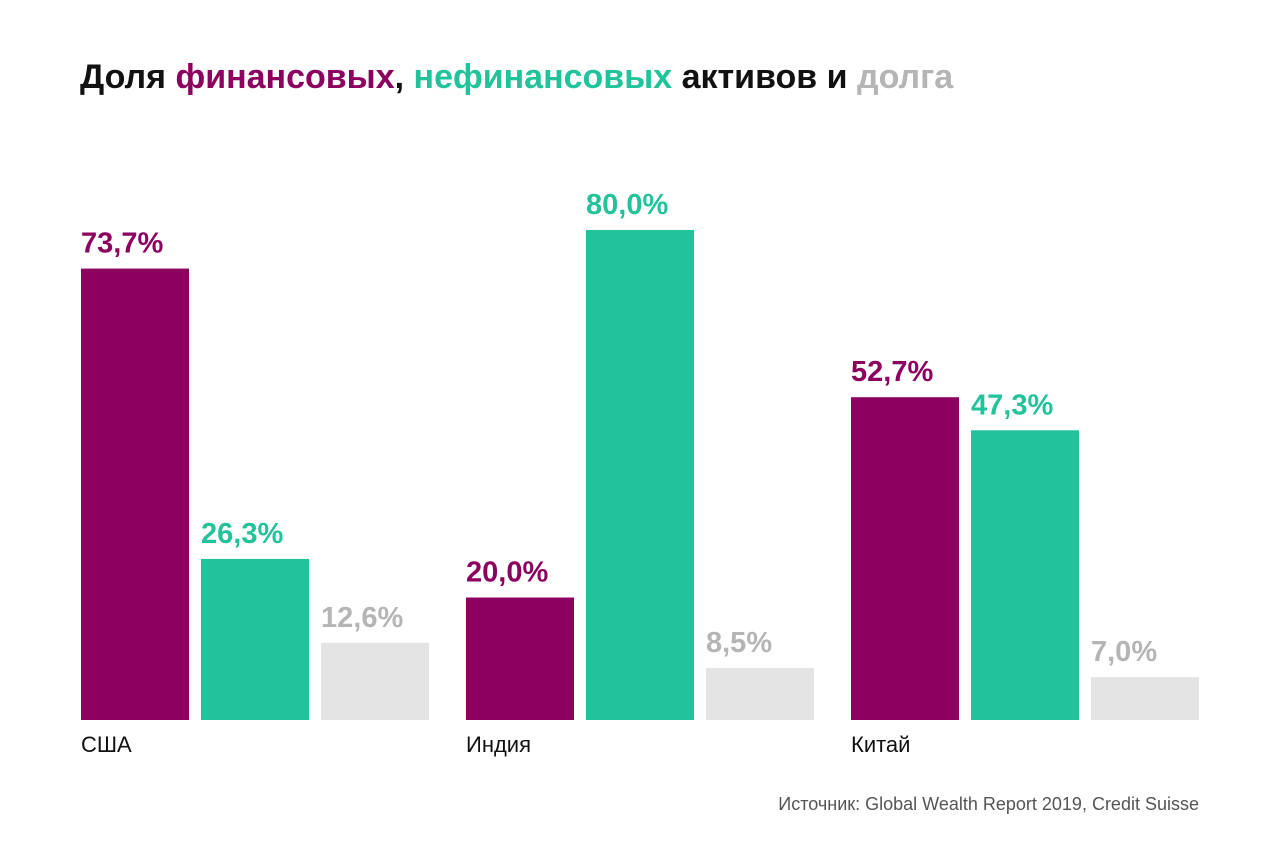 Image resolution: width=1280 pixels, height=853 pixels. What do you see at coordinates (892, 372) in the screenshot?
I see `value-label-2-0: 52,7%` at bounding box center [892, 372].